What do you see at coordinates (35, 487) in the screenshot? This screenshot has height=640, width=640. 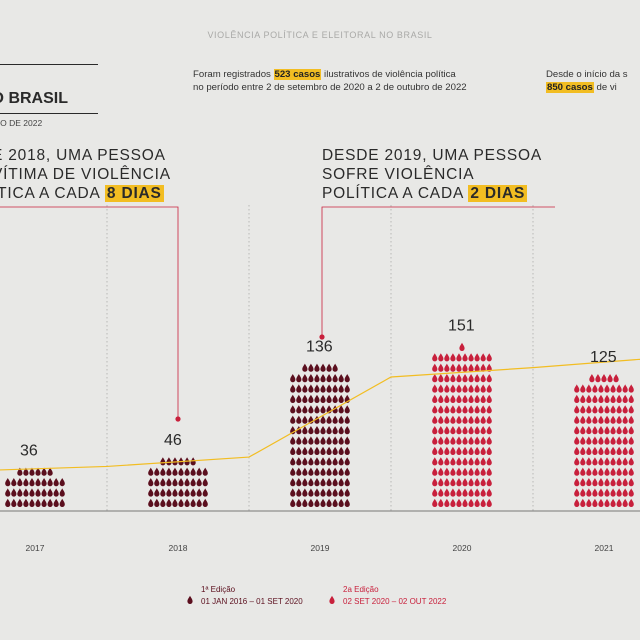 I see `bar-2017` at bounding box center [35, 487].